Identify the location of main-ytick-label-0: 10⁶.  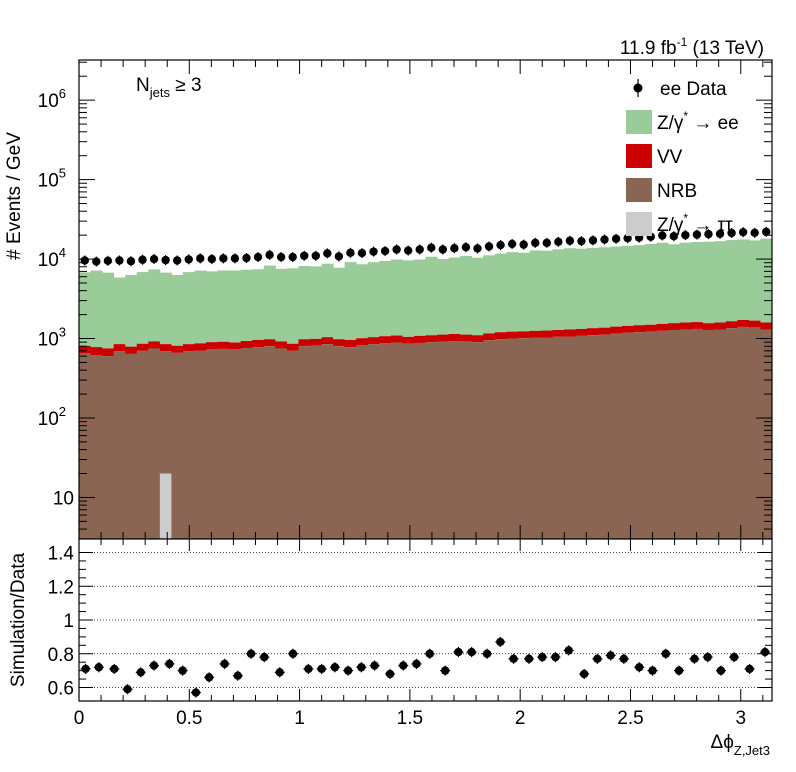
(52, 99).